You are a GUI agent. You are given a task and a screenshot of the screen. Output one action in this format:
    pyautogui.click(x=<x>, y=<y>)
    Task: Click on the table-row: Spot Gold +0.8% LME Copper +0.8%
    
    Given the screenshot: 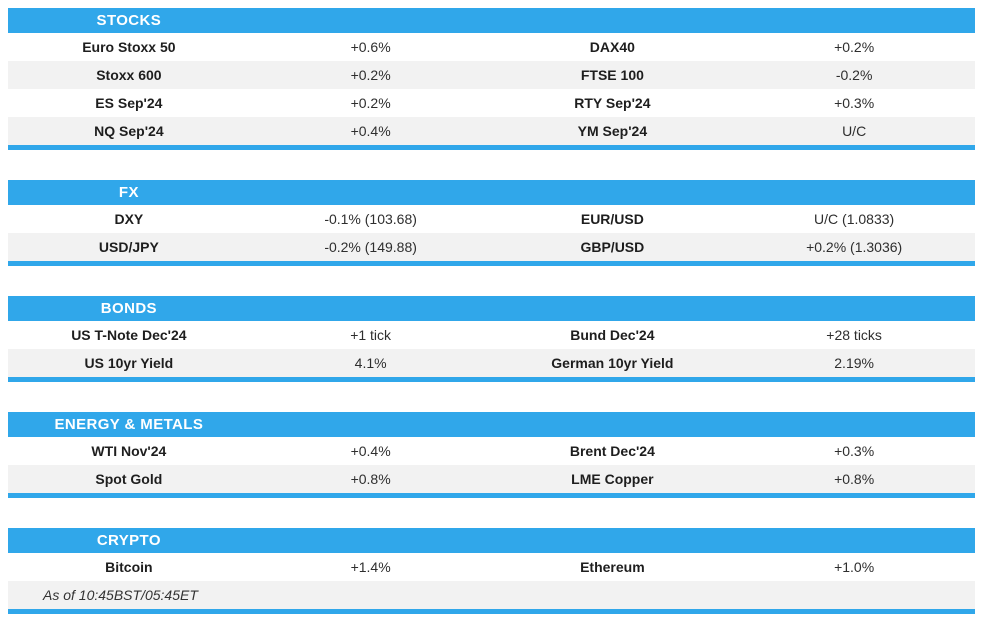 What is the action you would take?
    pyautogui.click(x=491, y=479)
    